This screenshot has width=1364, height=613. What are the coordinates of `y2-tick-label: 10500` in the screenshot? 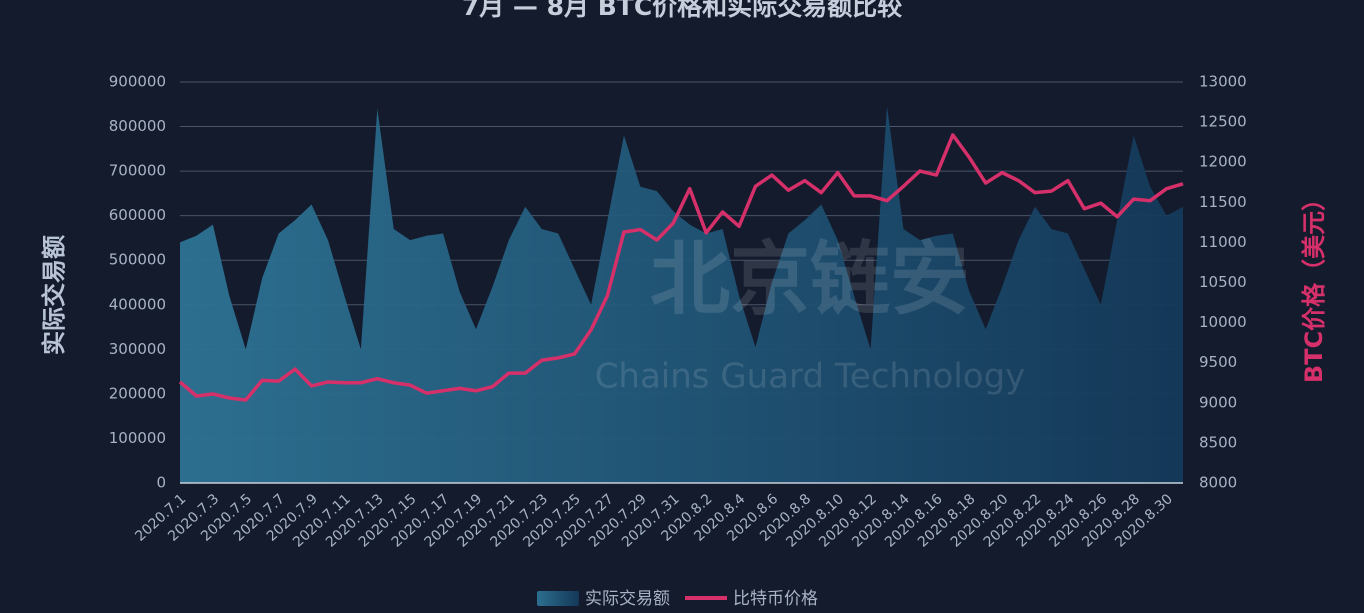 It's located at (1223, 282).